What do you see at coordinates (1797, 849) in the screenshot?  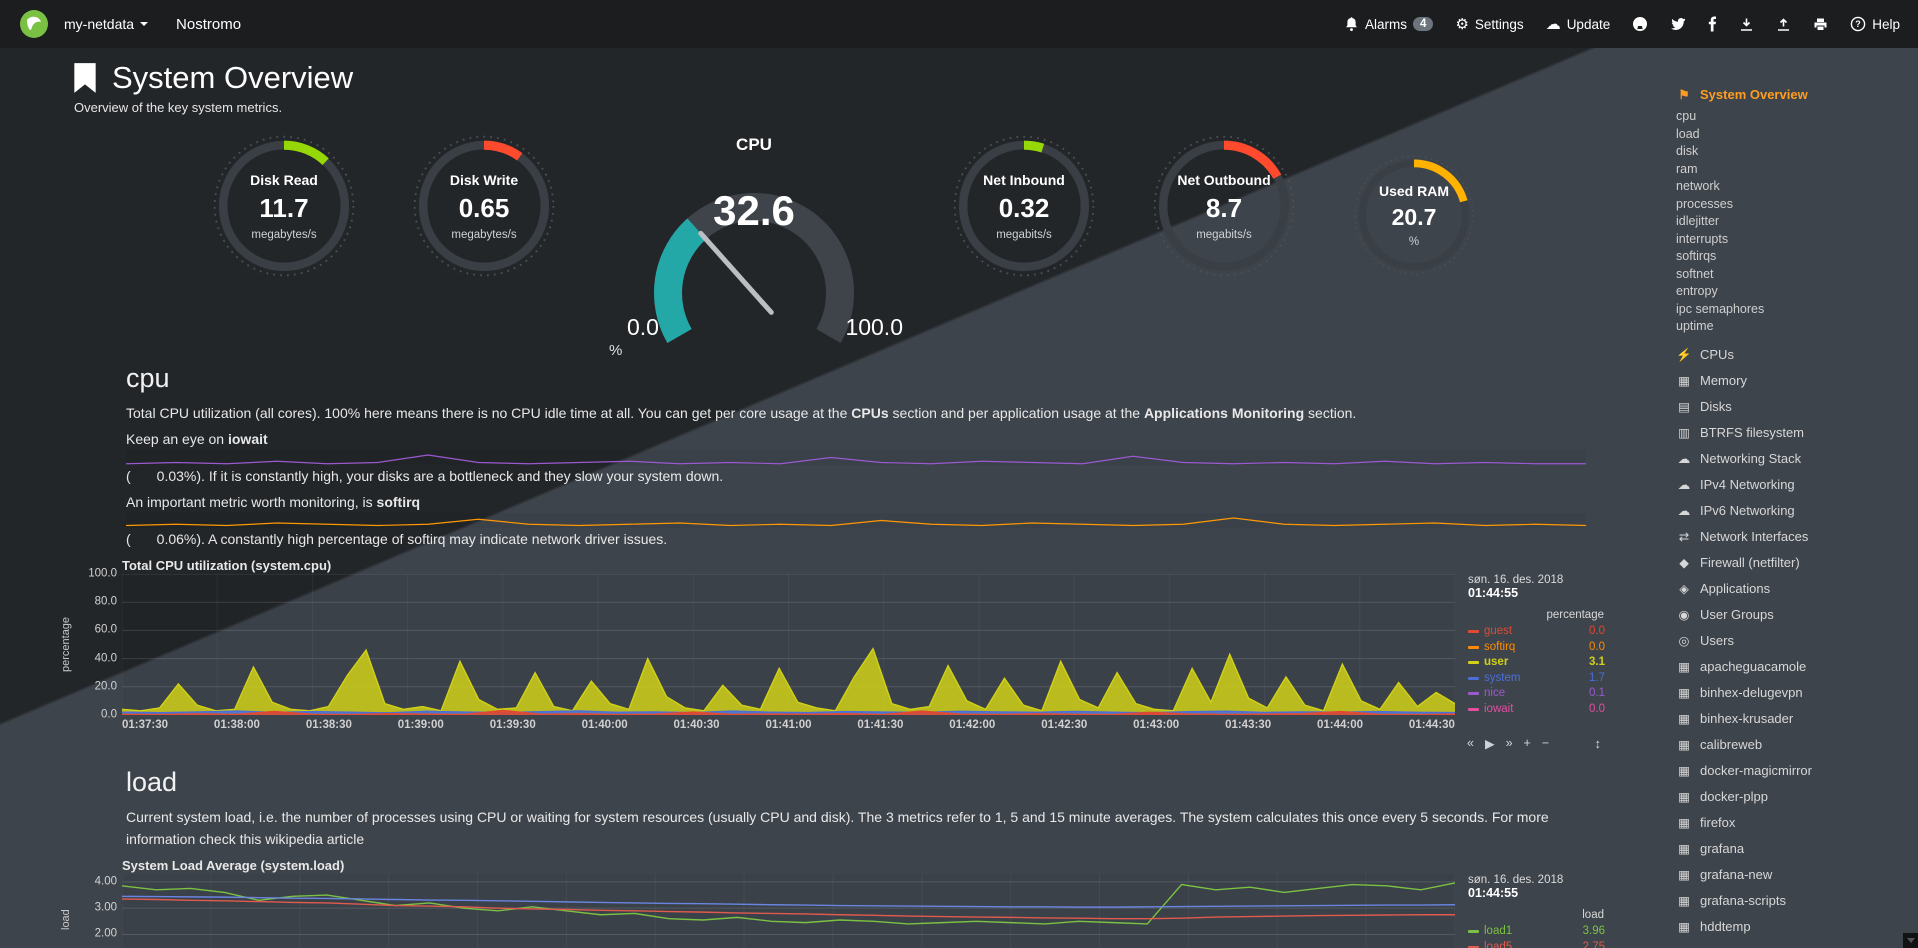 I see `sidebar-item: ▦ grafana` at bounding box center [1797, 849].